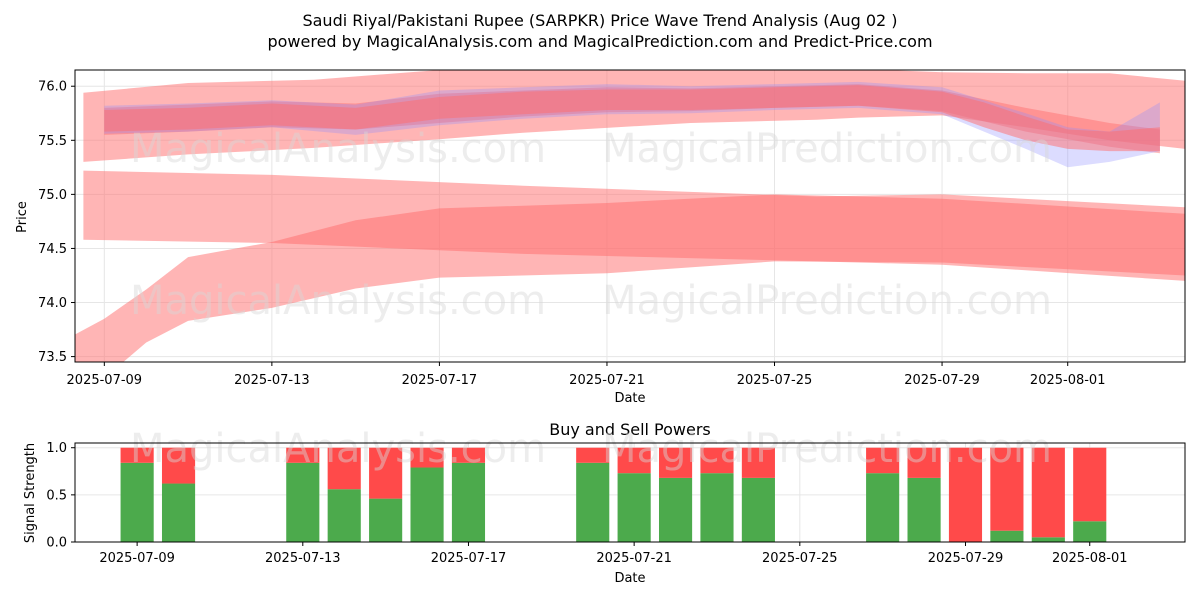  I want to click on bar-y-axis-label: Signal Strength, so click(30, 493).